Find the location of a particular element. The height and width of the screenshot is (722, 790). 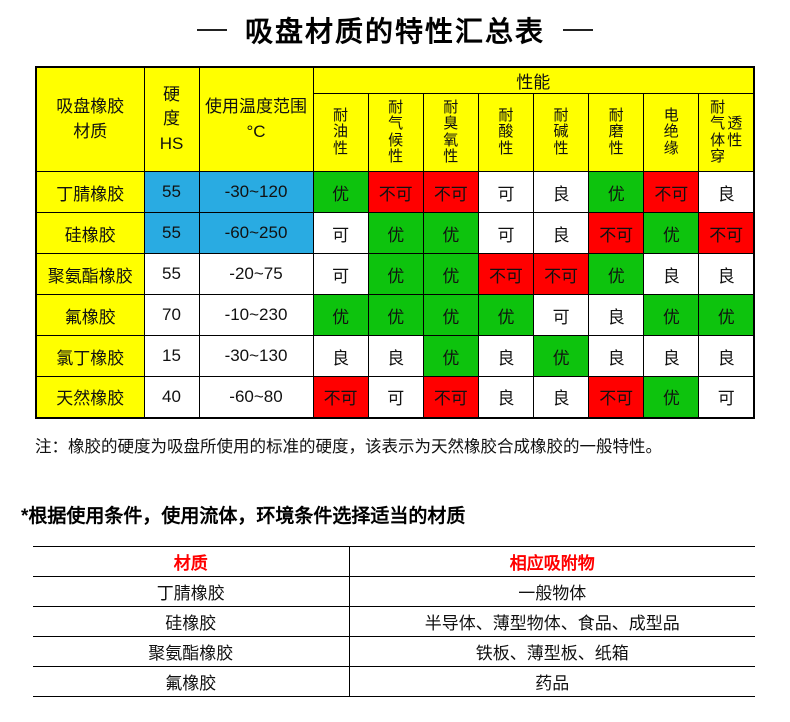

header-gas-permeation-resistance: 耐 气 体 穿透 性 is located at coordinates (726, 132).